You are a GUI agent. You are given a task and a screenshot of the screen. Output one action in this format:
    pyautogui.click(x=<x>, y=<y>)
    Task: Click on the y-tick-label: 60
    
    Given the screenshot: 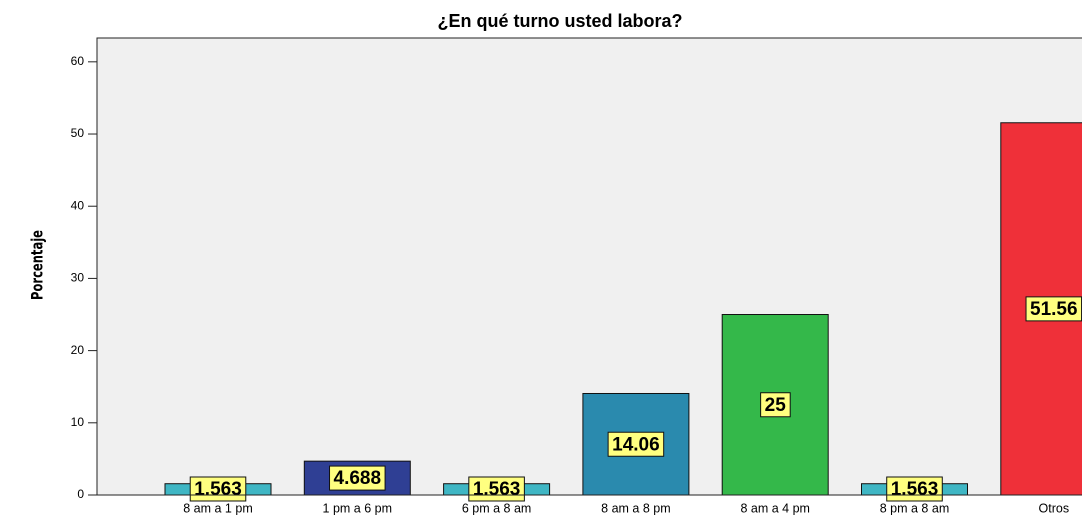 What is the action you would take?
    pyautogui.click(x=78, y=61)
    